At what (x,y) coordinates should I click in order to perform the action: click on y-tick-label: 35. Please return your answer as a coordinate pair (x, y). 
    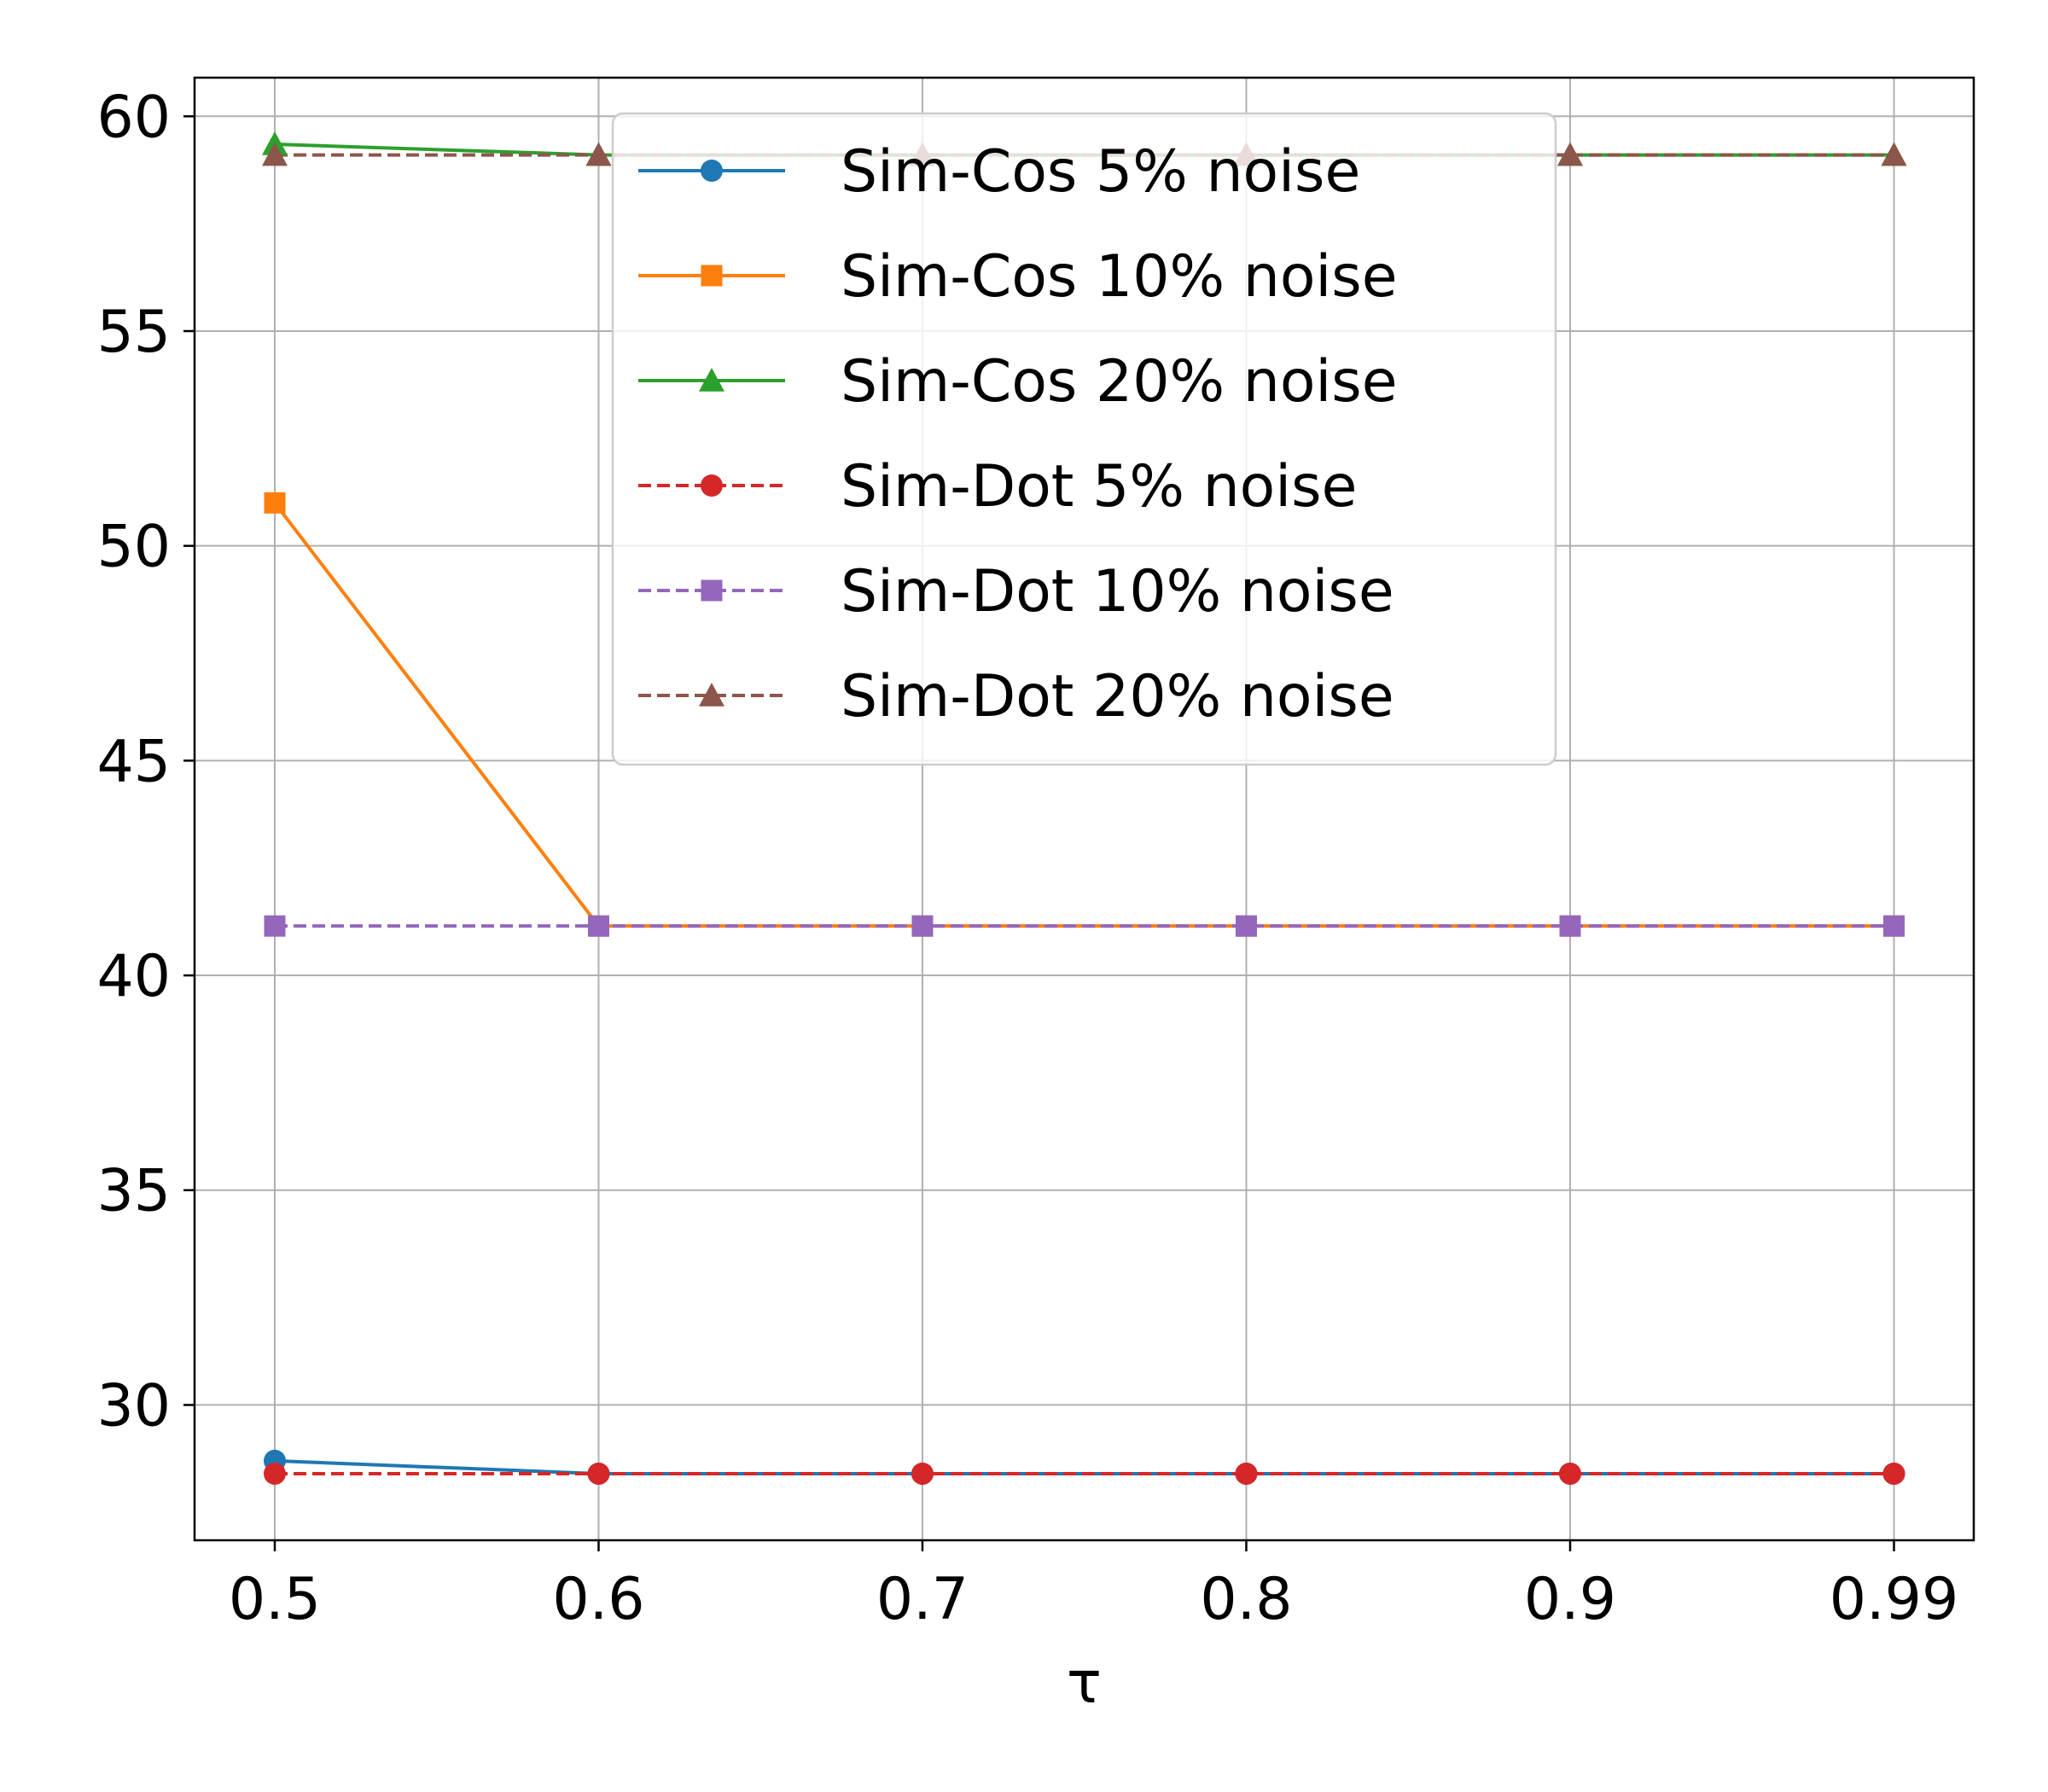
    Looking at the image, I should click on (133, 1191).